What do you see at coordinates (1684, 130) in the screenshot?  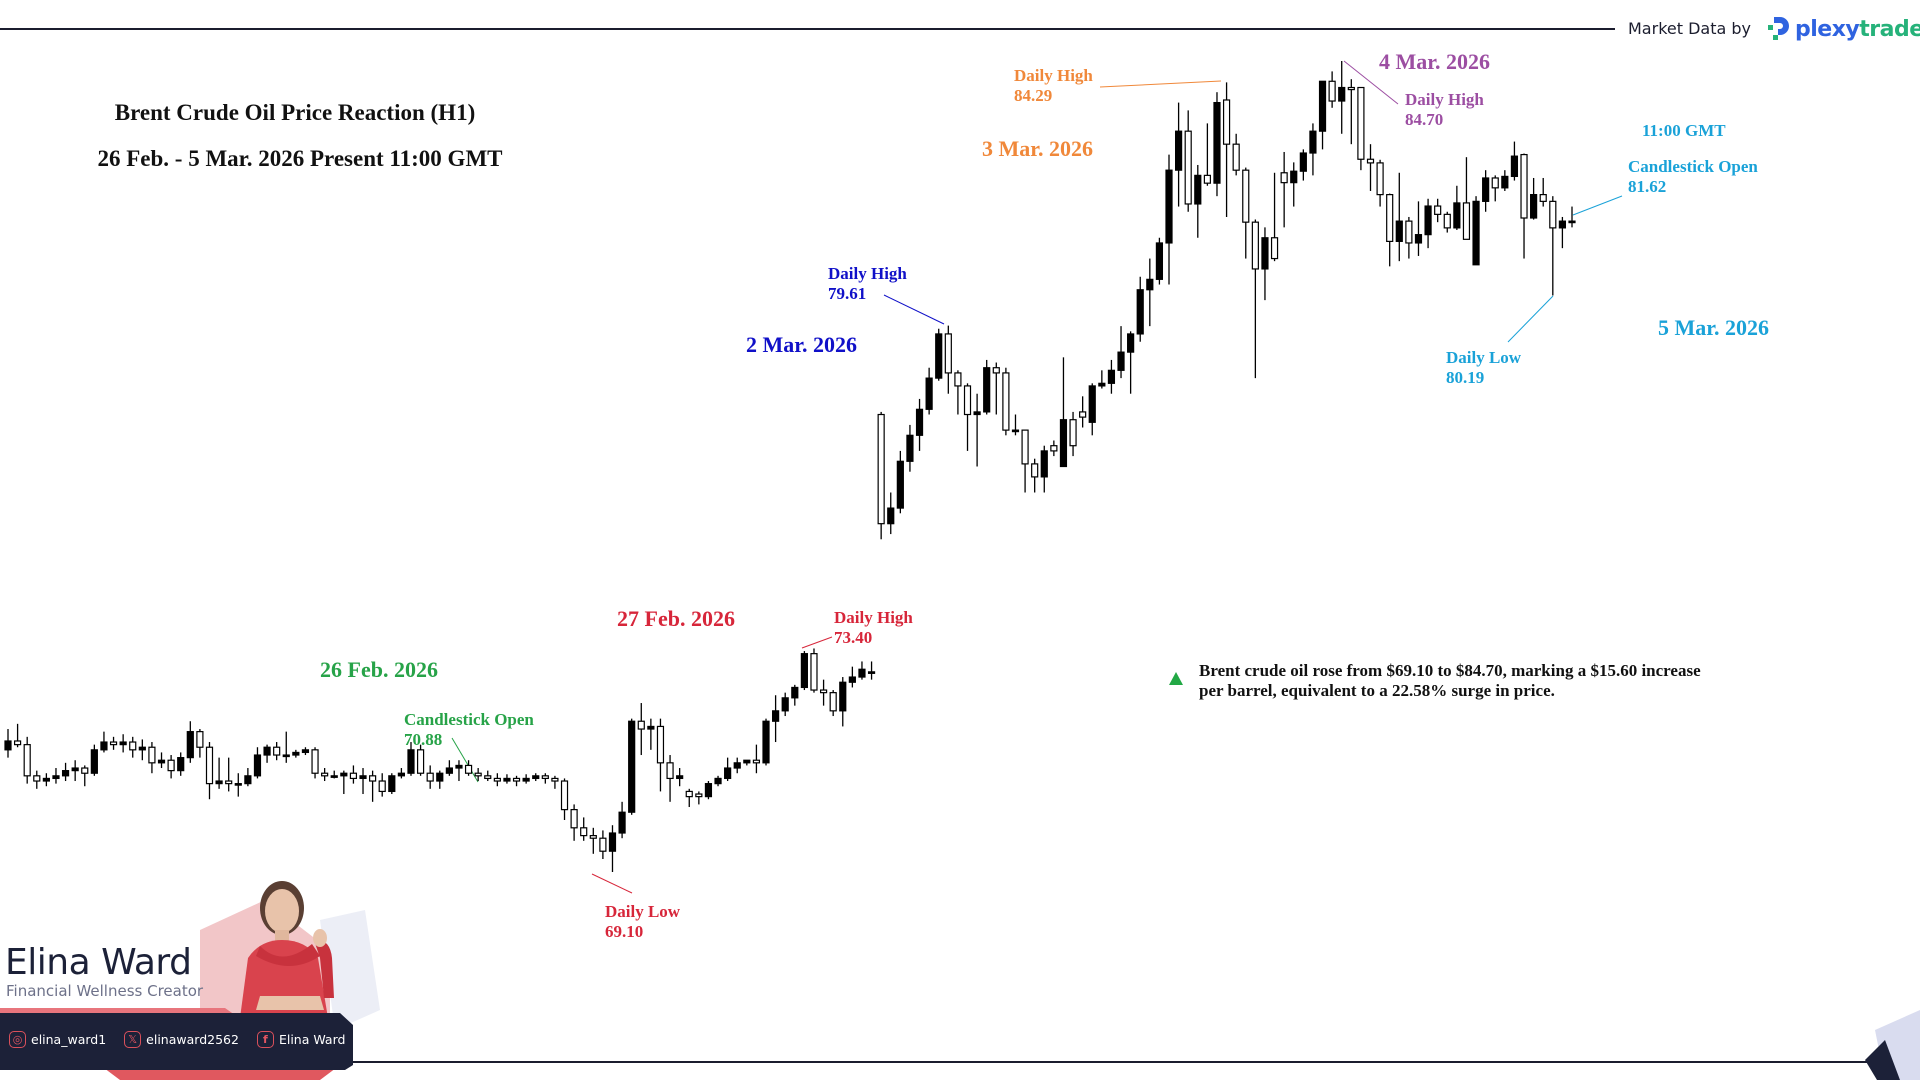 I see `time-note: 11:00 GMT` at bounding box center [1684, 130].